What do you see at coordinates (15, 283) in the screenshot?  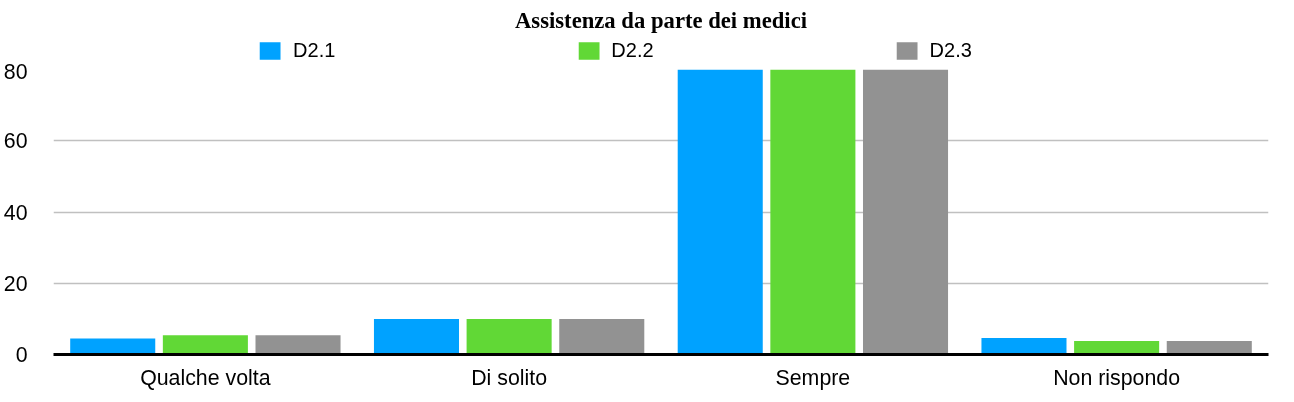 I see `y-tick-label: 20` at bounding box center [15, 283].